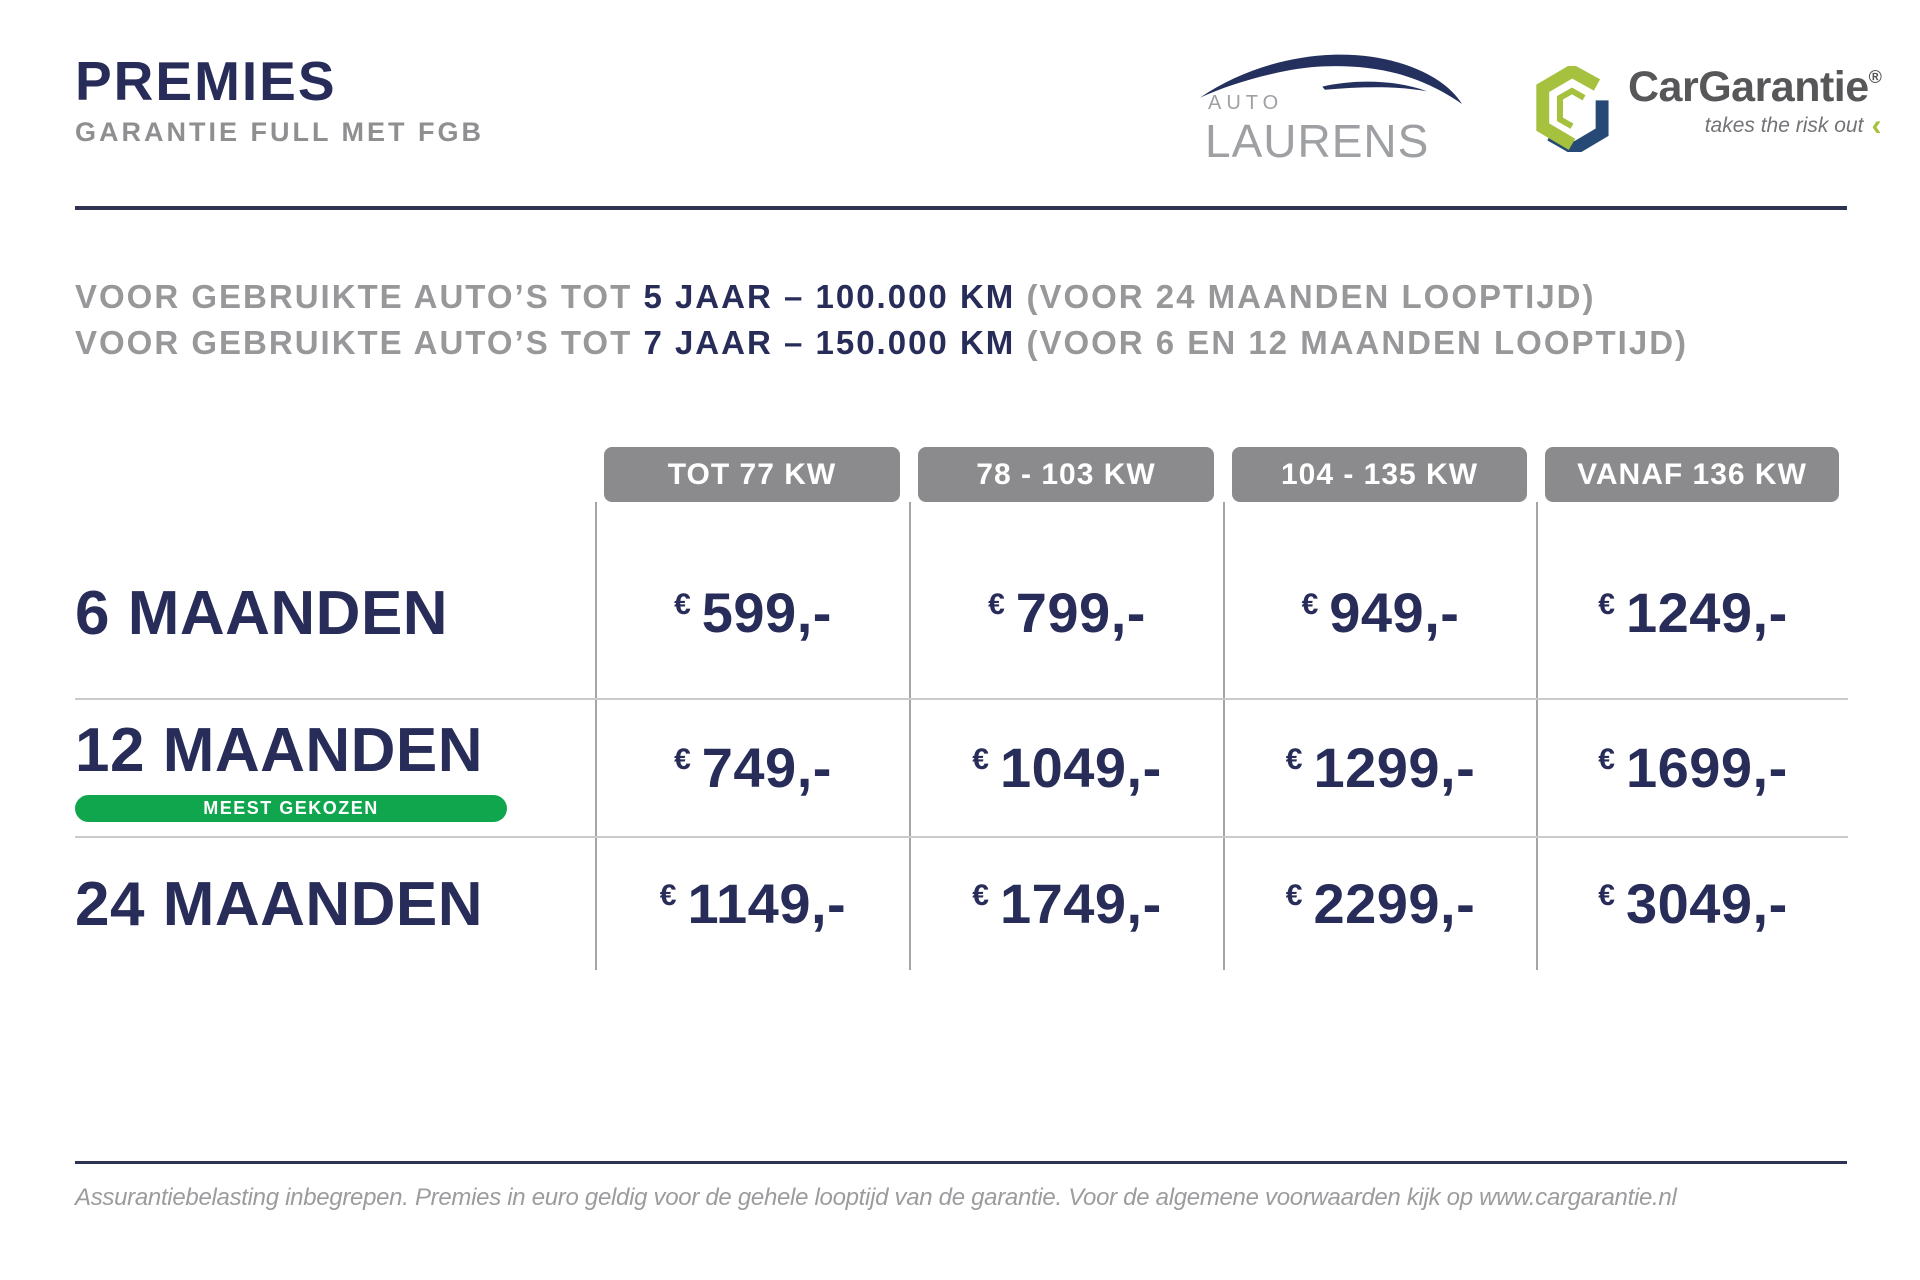 The width and height of the screenshot is (1920, 1280). What do you see at coordinates (335, 474) in the screenshot?
I see `column-header-spacer` at bounding box center [335, 474].